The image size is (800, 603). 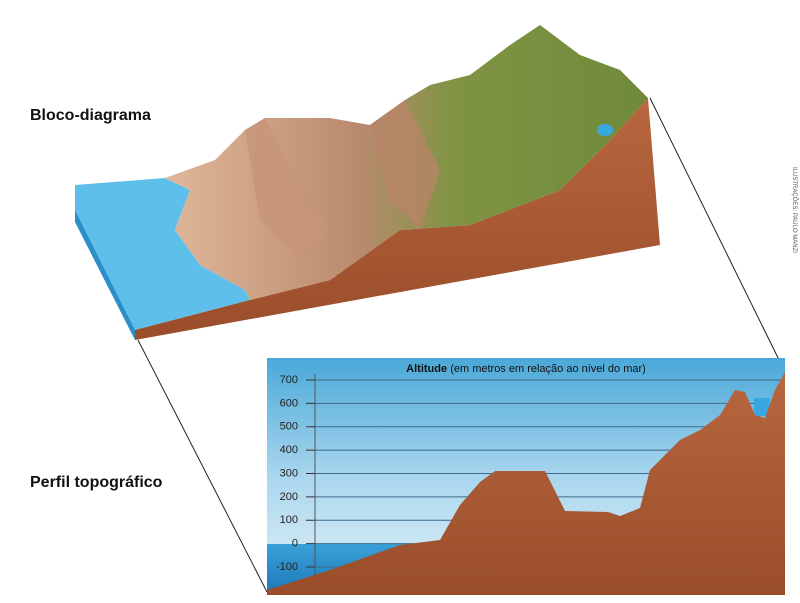 What do you see at coordinates (289, 520) in the screenshot?
I see `y-tick-label: 100` at bounding box center [289, 520].